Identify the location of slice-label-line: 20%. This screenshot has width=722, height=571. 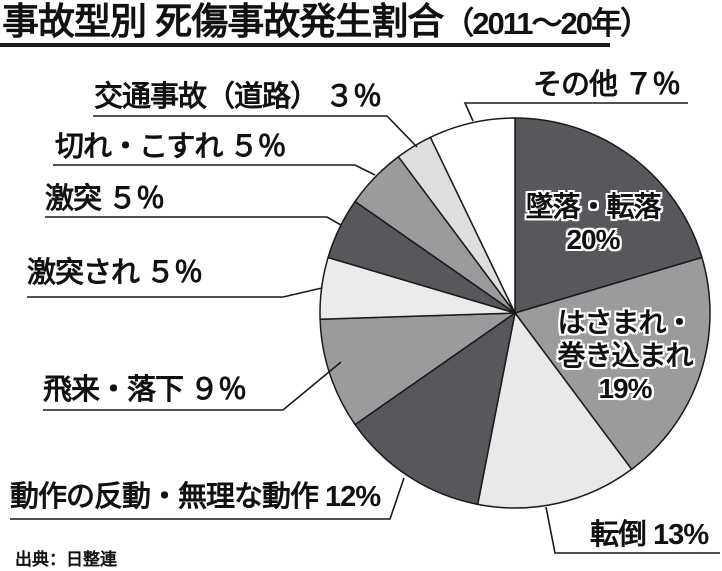
(593, 239).